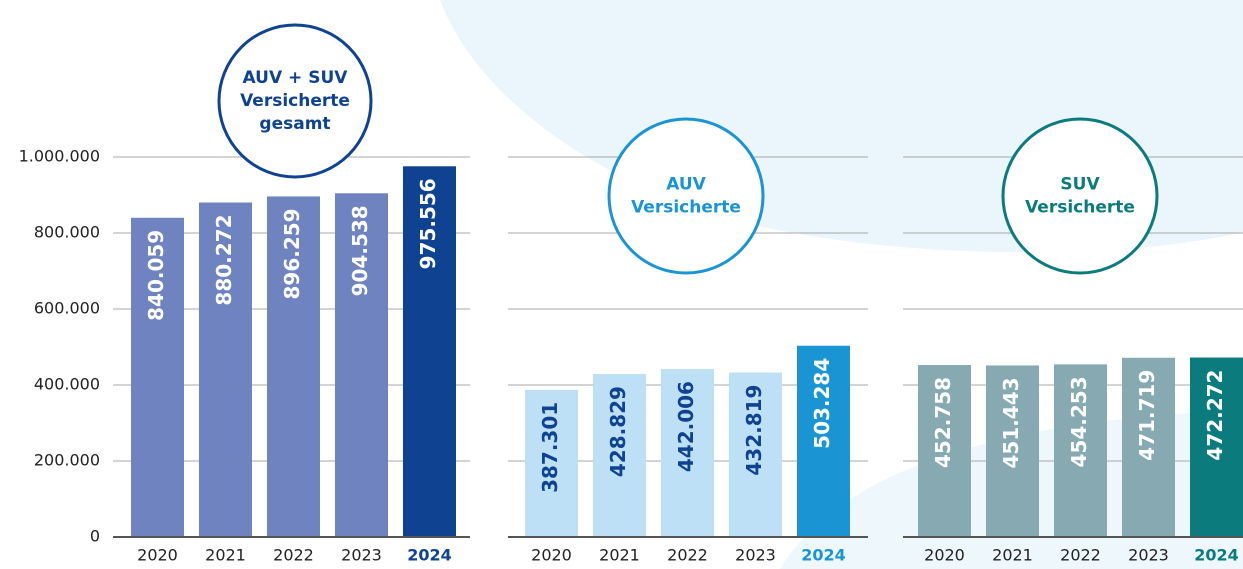 Image resolution: width=1243 pixels, height=569 pixels. What do you see at coordinates (67, 308) in the screenshot?
I see `y-tick-label: 600.000` at bounding box center [67, 308].